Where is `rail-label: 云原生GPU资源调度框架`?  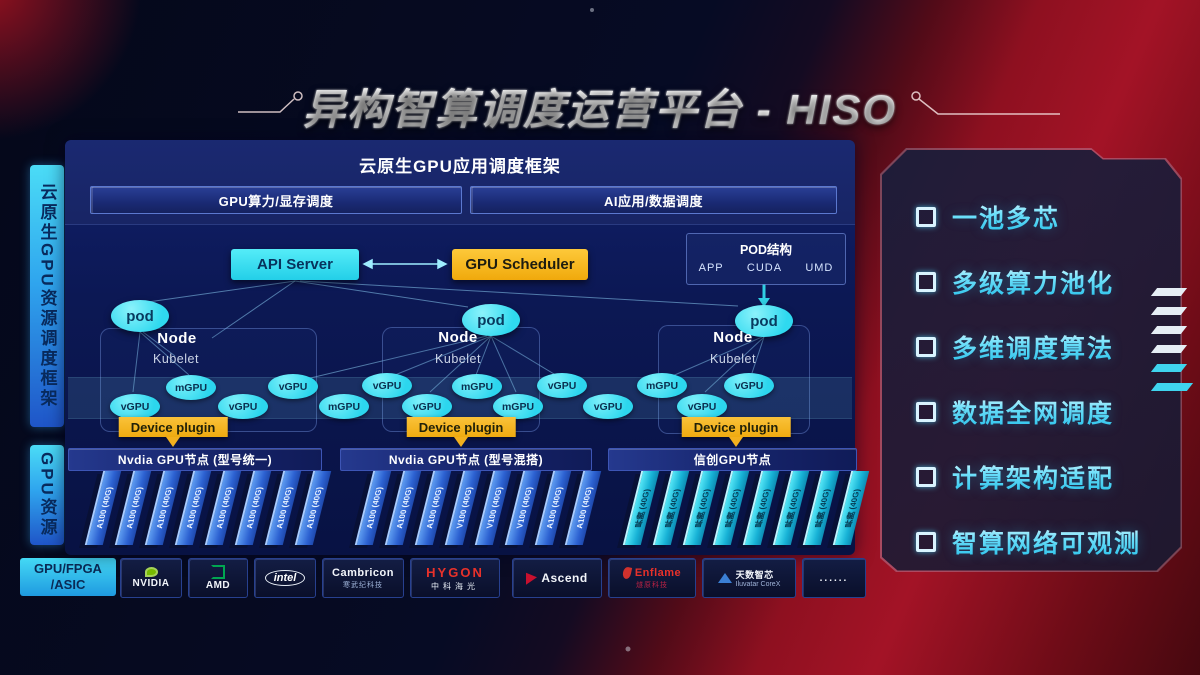 rail-label: 云原生GPU资源调度框架 is located at coordinates (47, 296).